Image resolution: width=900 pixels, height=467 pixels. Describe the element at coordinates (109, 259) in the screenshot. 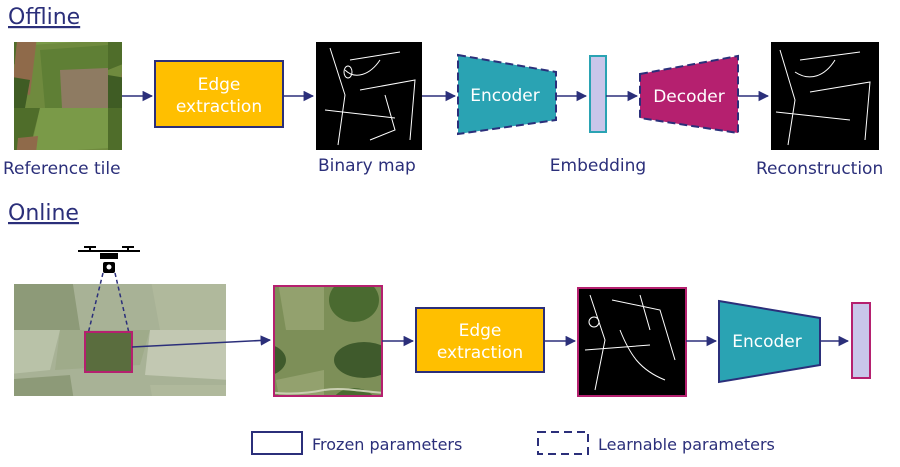

I see `drone-icon` at that location.